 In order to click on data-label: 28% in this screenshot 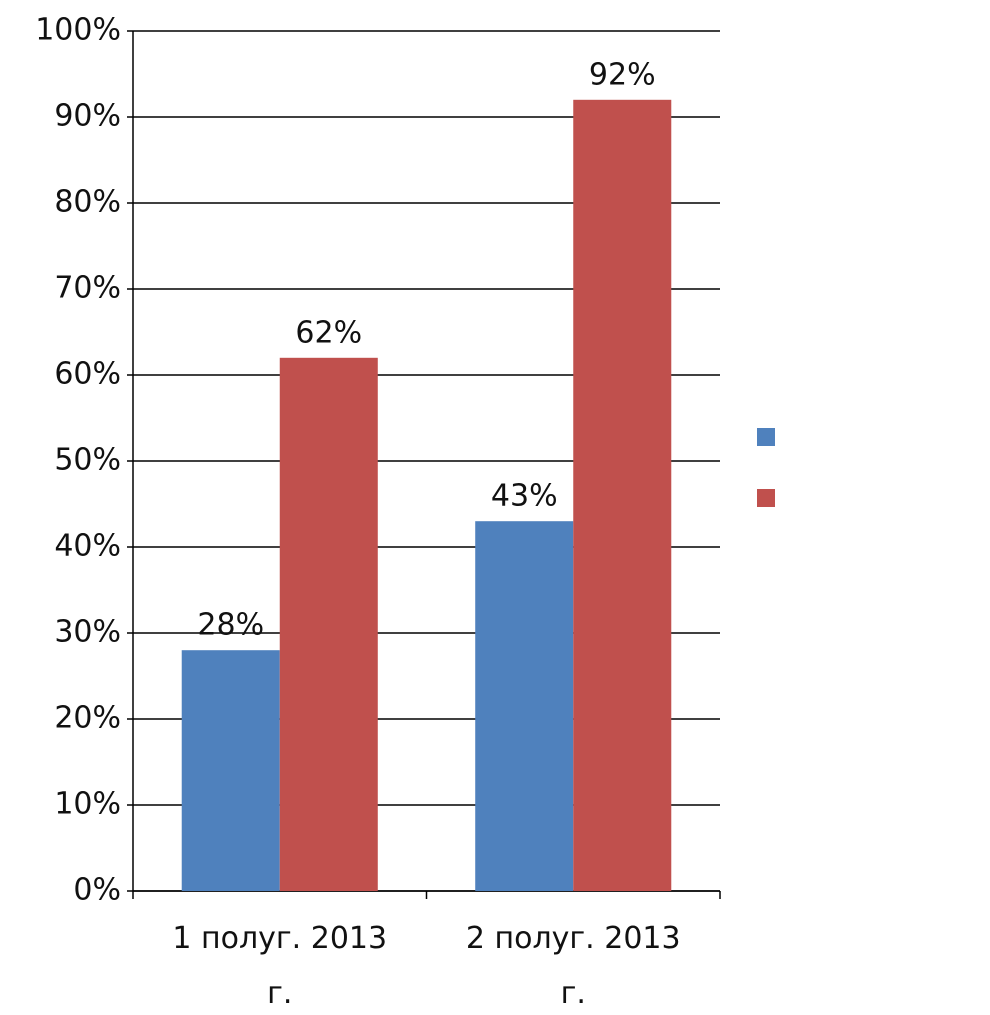, I will do `click(230, 625)`.